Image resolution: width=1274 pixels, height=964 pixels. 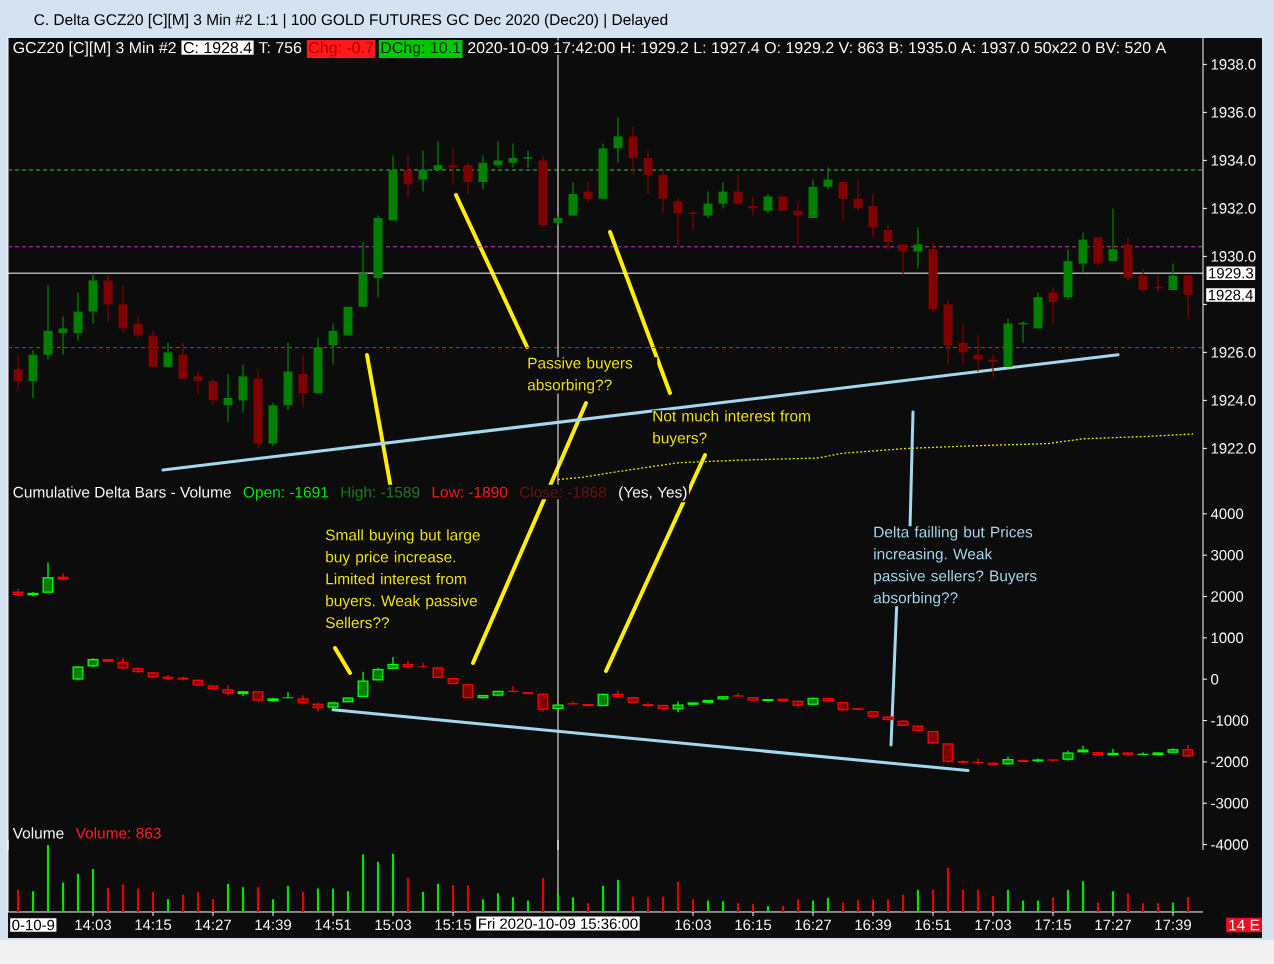 What do you see at coordinates (1233, 208) in the screenshot?
I see `y-tick-label: 1932.0` at bounding box center [1233, 208].